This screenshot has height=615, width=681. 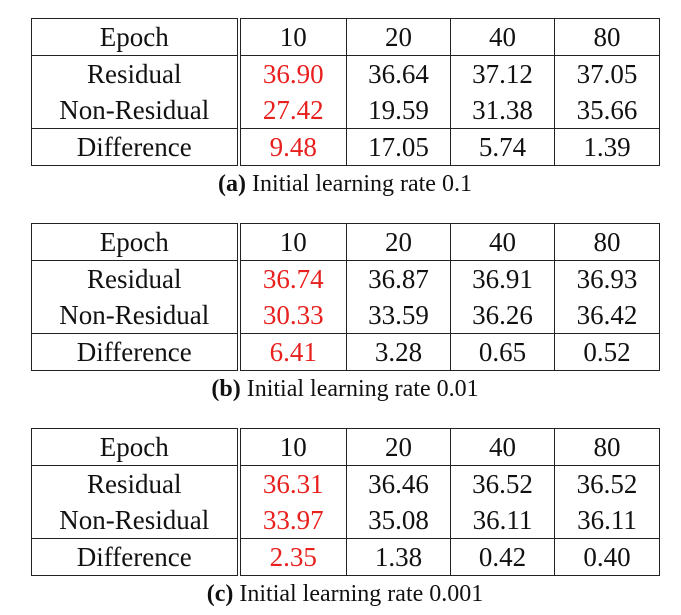 I want to click on table-row-difference: Difference 2.35 1.38 0.42 0.40, so click(x=345, y=557).